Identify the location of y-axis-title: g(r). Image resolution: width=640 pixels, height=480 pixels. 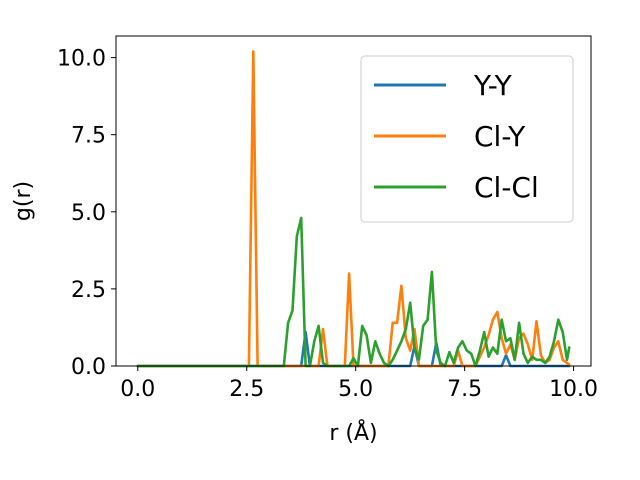
(23, 201).